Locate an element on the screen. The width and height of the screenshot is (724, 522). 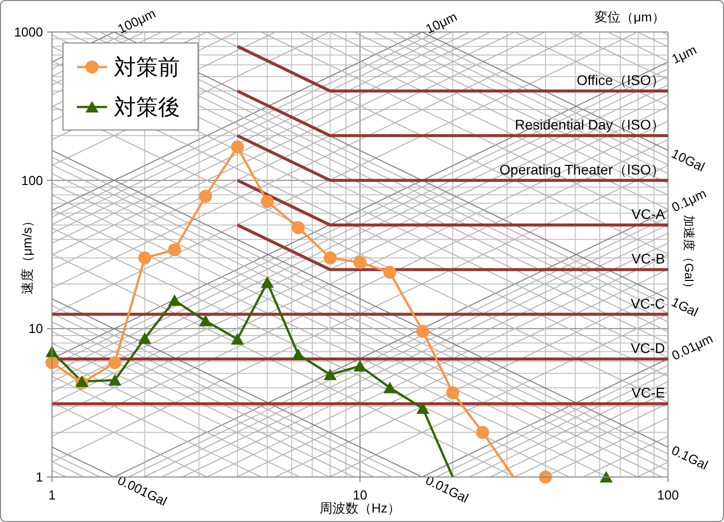
x2-axis-title: 変位（μm） is located at coordinates (629, 17).